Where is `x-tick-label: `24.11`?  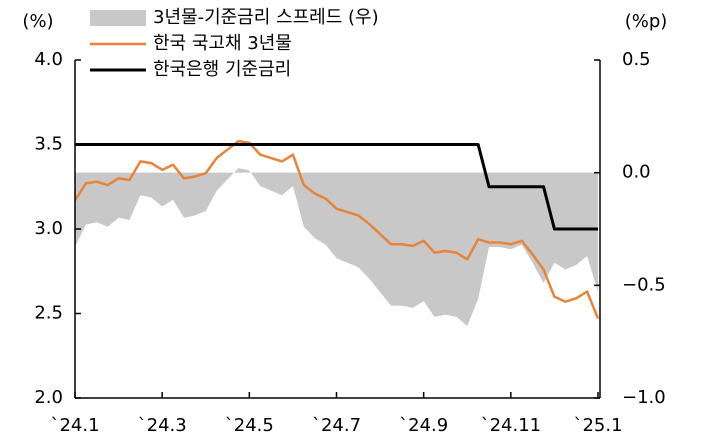 x-tick-label: `24.11 is located at coordinates (511, 425).